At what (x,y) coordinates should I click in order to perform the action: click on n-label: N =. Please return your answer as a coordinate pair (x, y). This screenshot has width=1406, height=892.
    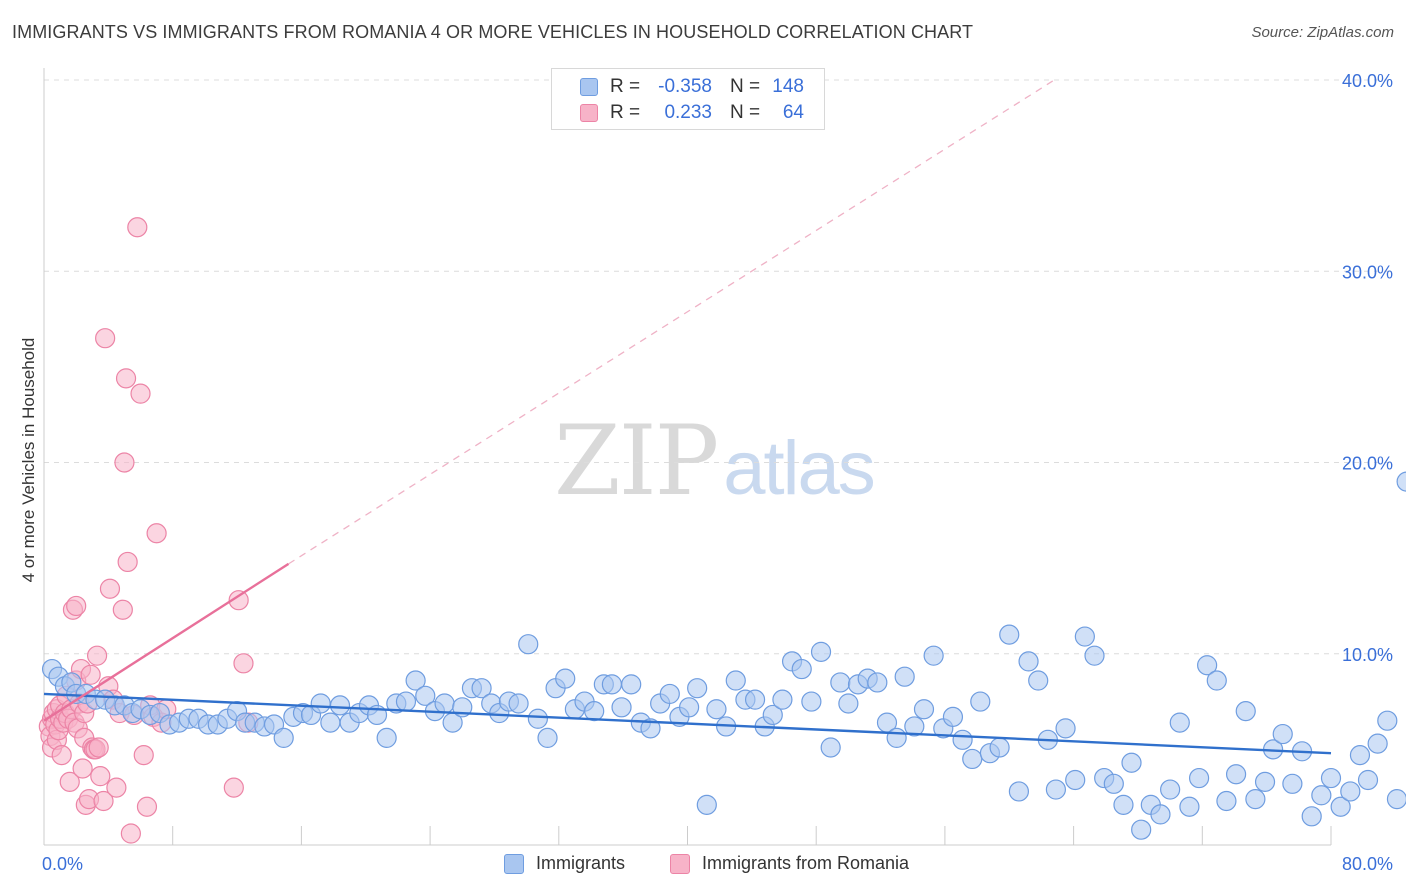
    Looking at the image, I should click on (745, 86).